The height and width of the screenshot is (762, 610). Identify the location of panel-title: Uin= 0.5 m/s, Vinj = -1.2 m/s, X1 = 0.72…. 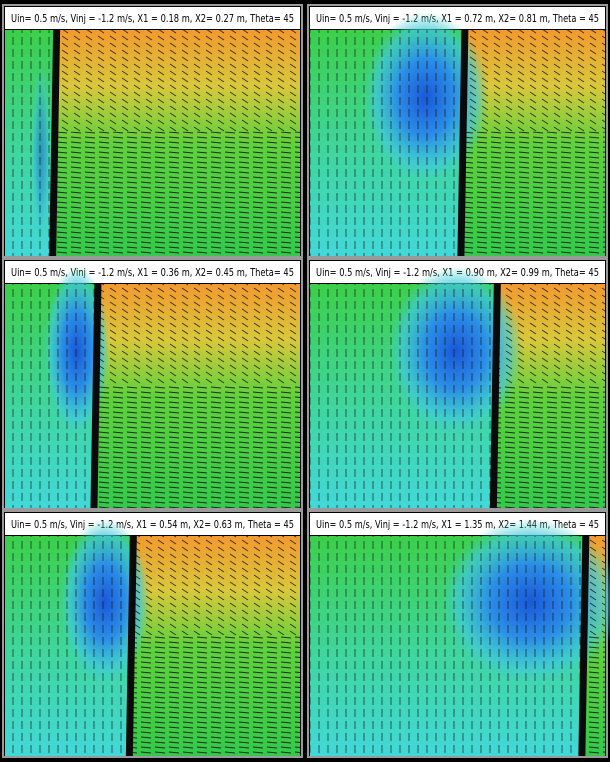
(457, 18).